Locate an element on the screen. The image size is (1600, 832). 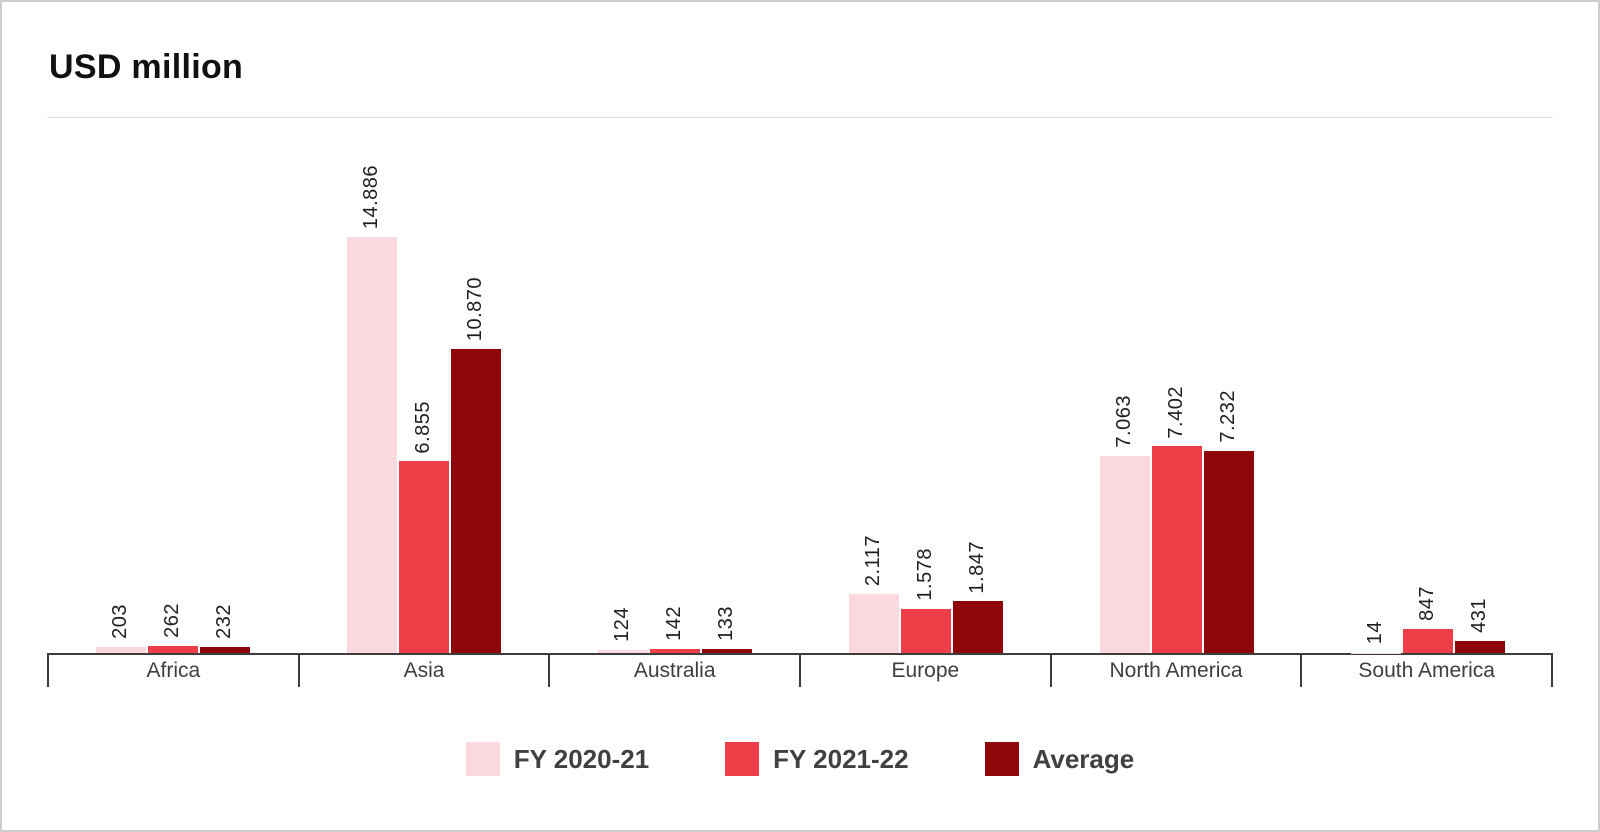
legend-label: FY 2021-22 is located at coordinates (841, 758).